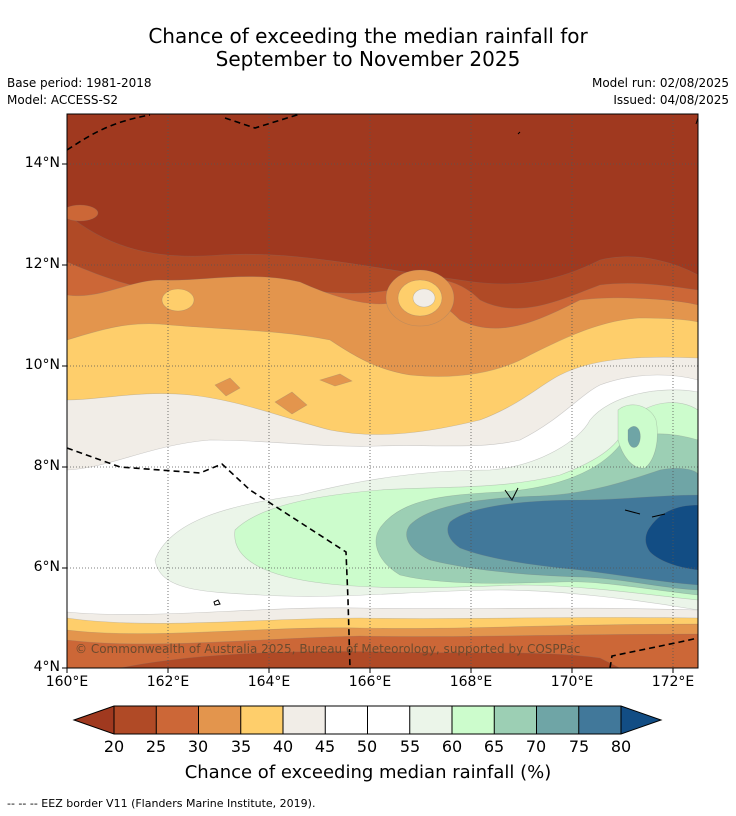 This screenshot has width=736, height=816. What do you see at coordinates (471, 682) in the screenshot?
I see `x-tick-label: 168°E` at bounding box center [471, 682].